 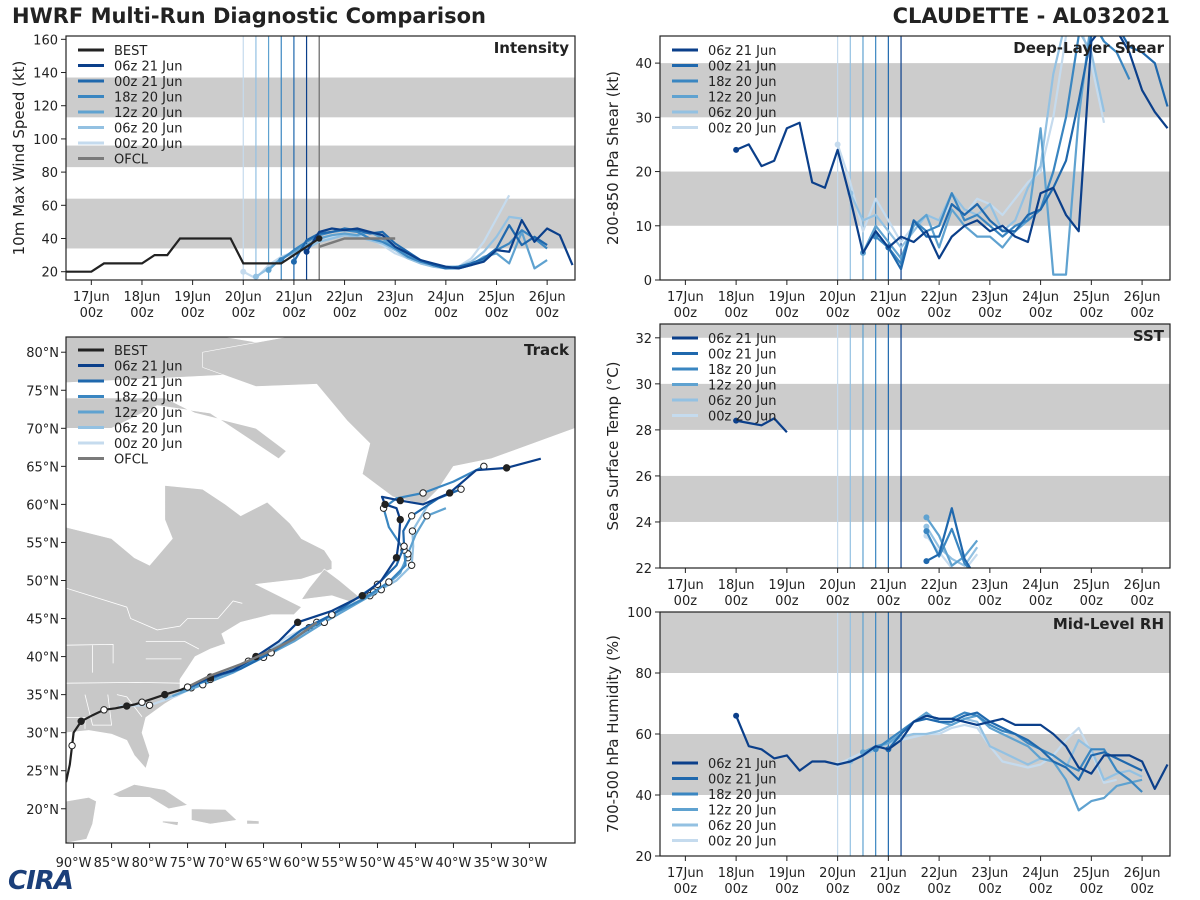 What do you see at coordinates (45, 140) in the screenshot?
I see `intensity-y-tick-label: 100` at bounding box center [45, 140].